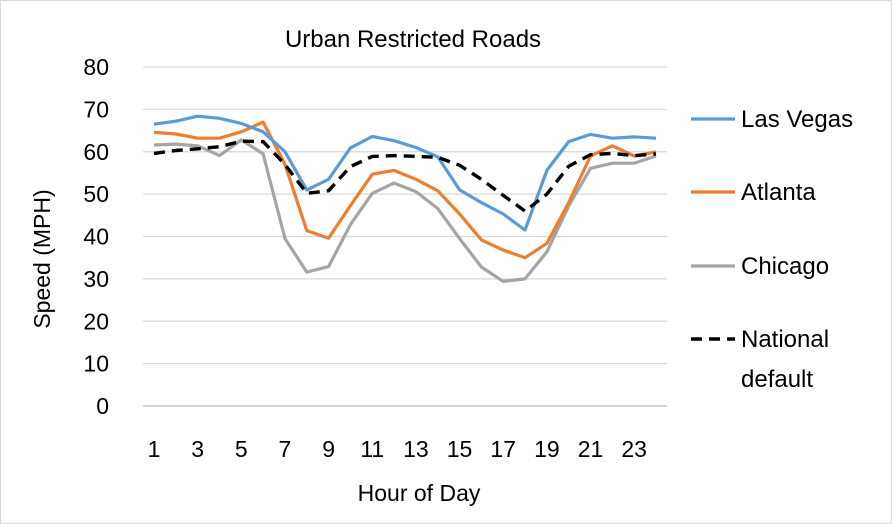  I want to click on x-tick-label: 7, so click(285, 449).